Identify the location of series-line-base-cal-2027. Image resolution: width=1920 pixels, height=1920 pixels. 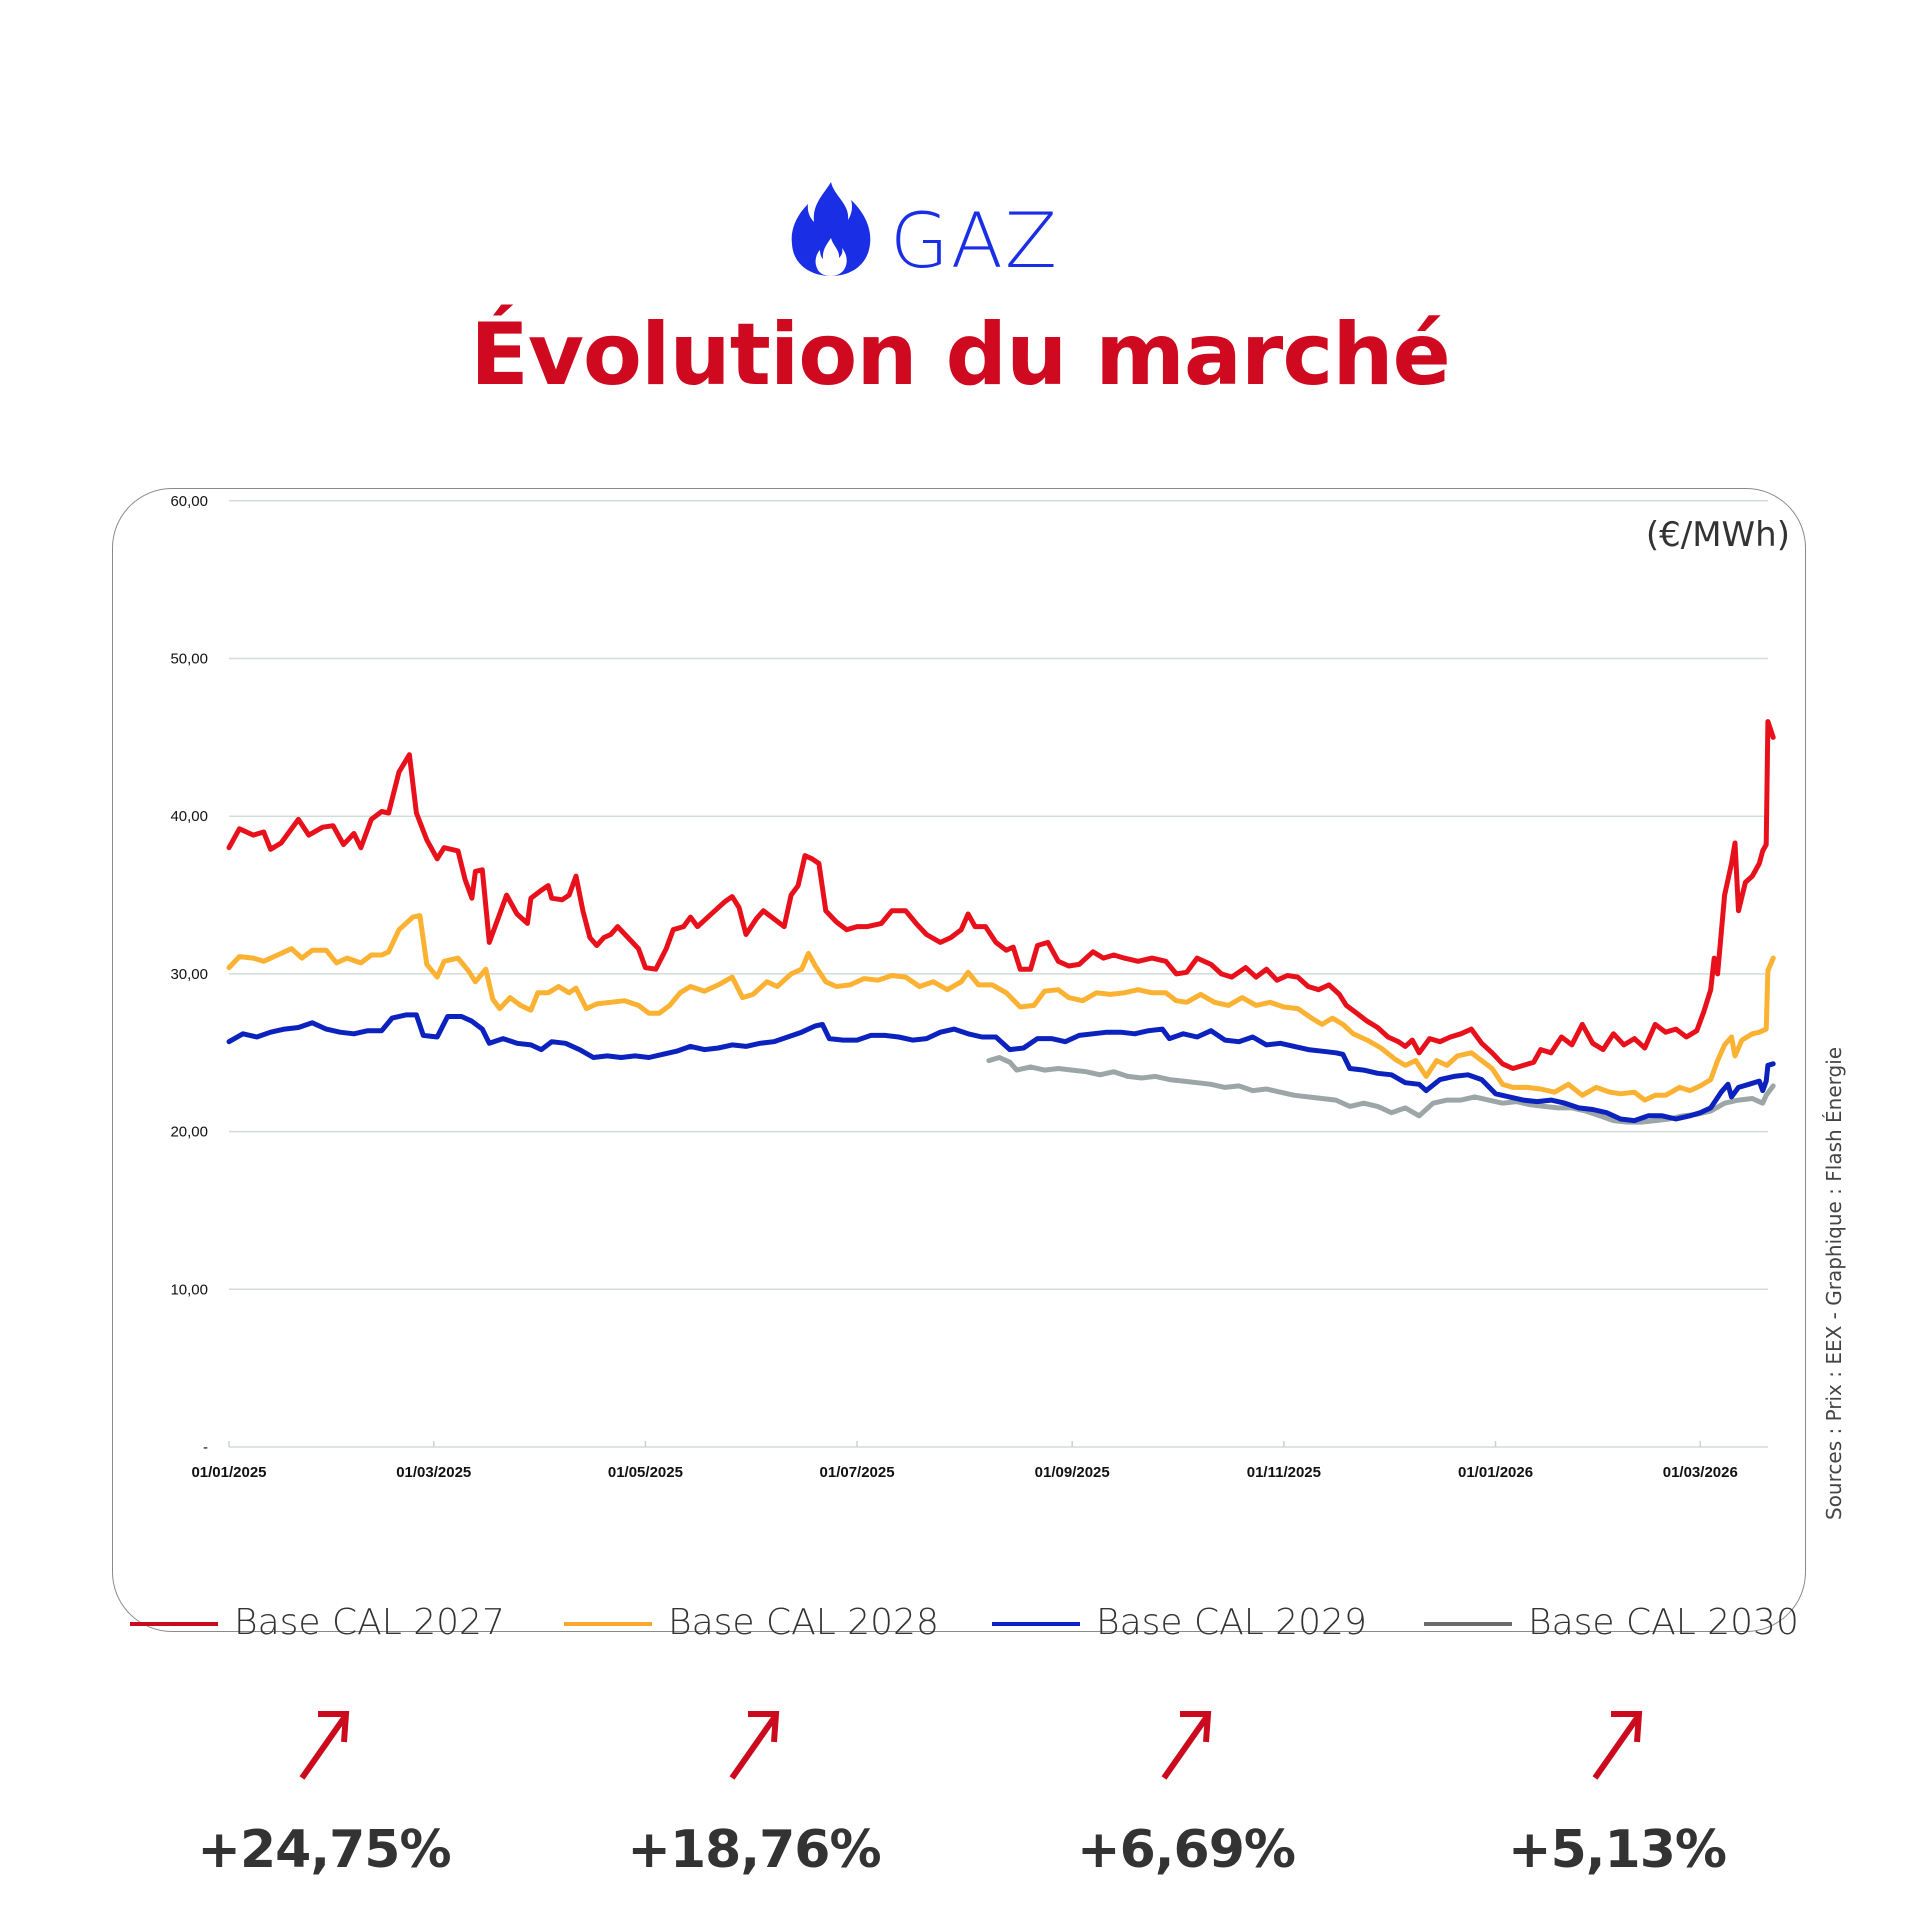
(1001, 895).